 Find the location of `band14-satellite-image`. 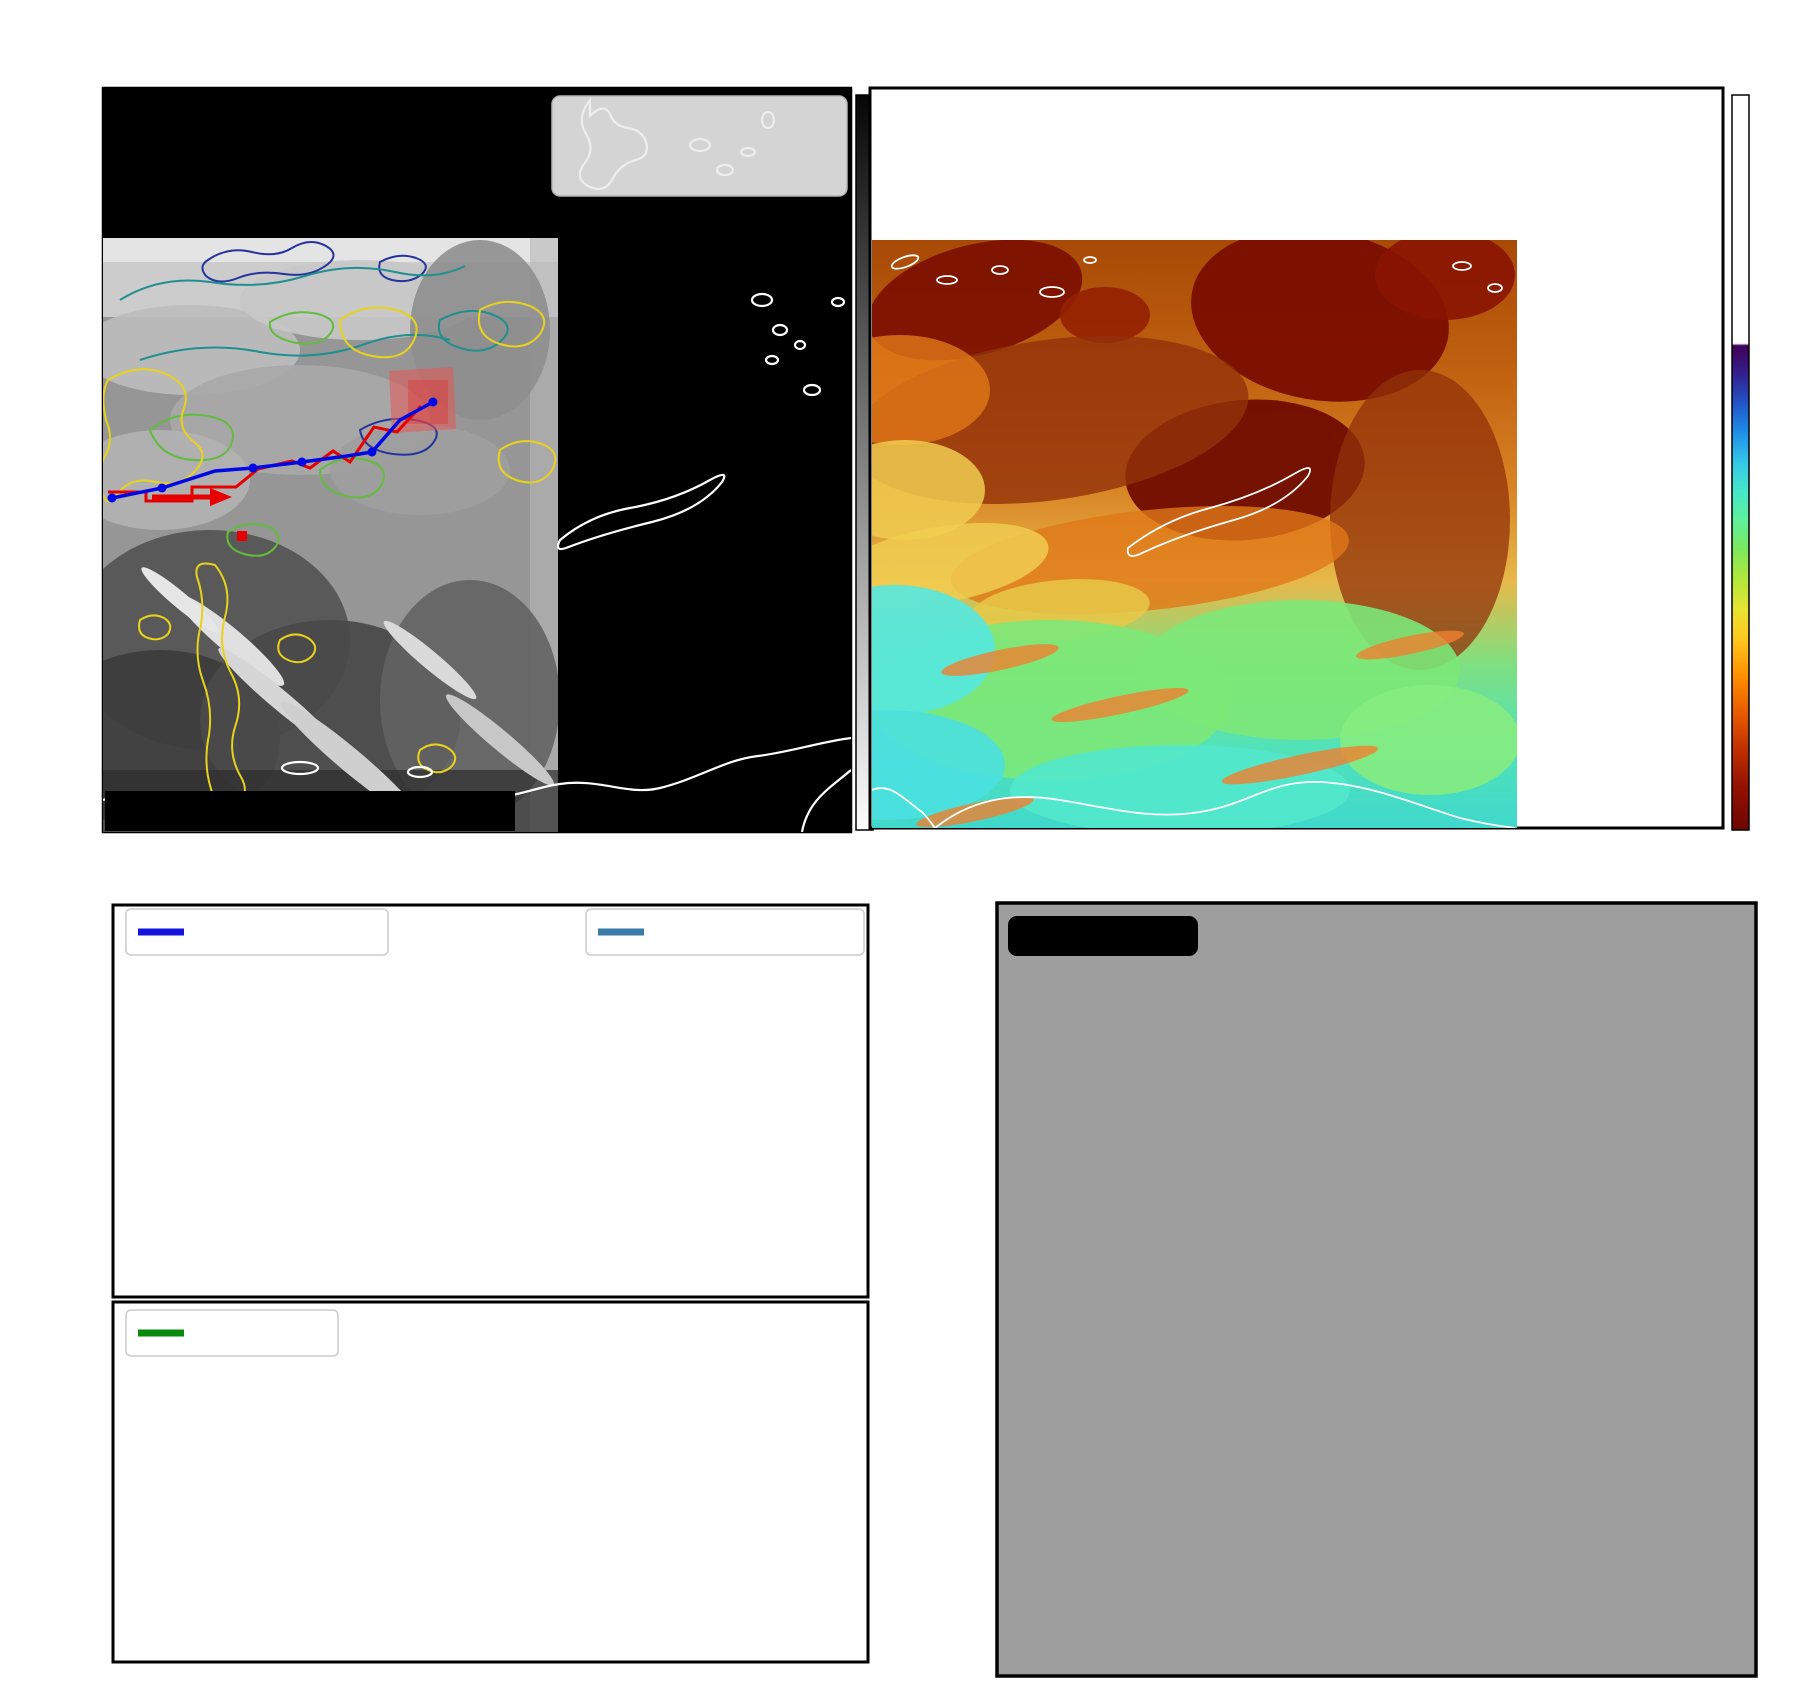

band14-satellite-image is located at coordinates (330, 535).